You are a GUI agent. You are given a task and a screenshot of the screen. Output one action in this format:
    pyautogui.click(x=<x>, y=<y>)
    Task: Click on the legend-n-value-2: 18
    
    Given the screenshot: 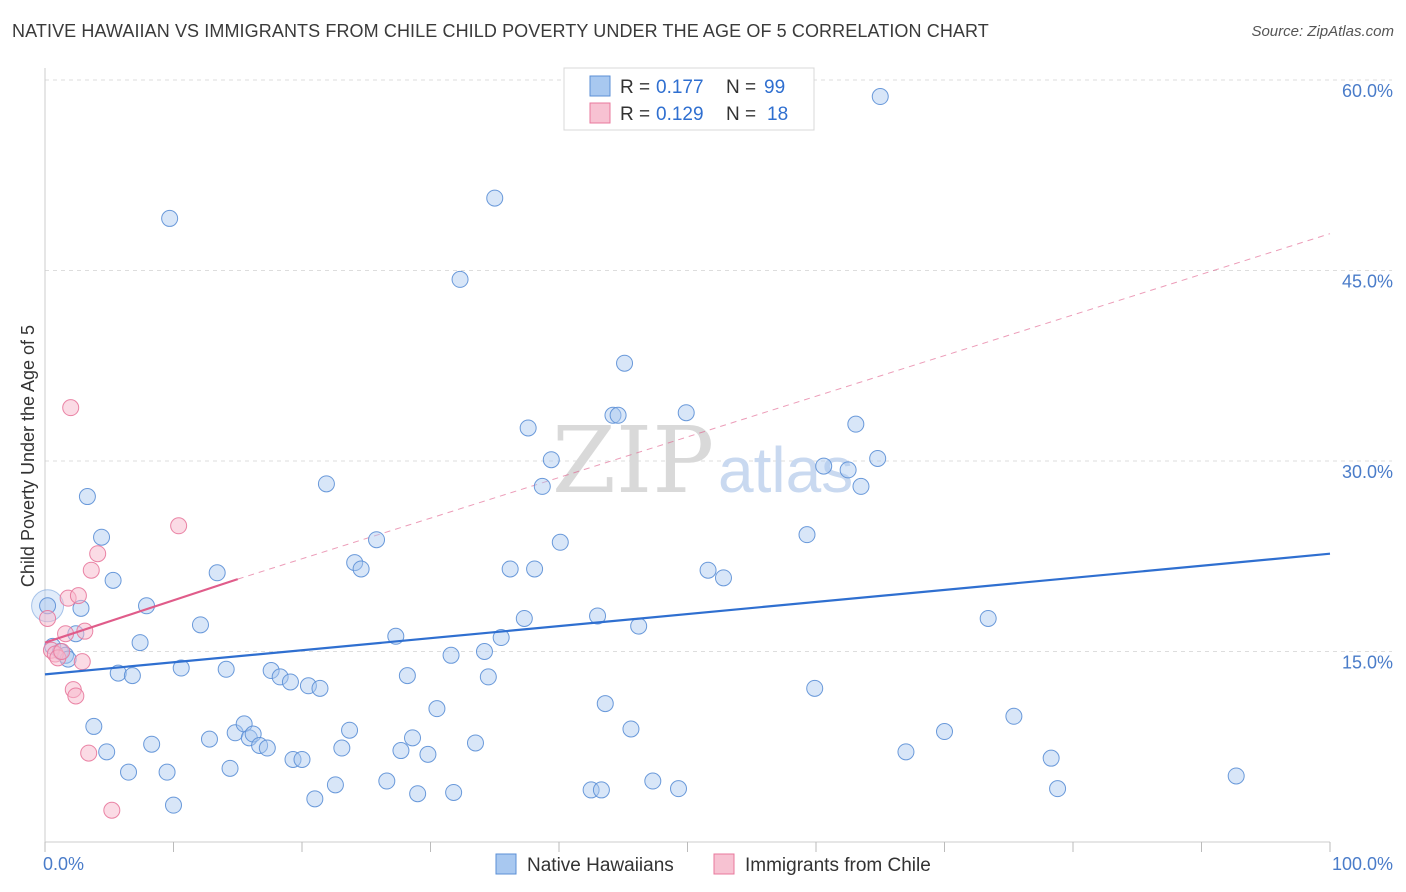 What is the action you would take?
    pyautogui.click(x=777, y=114)
    